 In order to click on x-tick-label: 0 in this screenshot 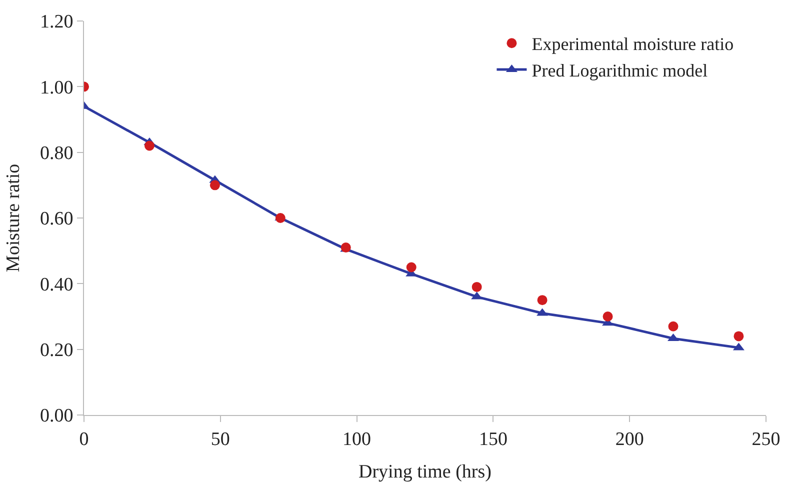, I will do `click(84, 439)`.